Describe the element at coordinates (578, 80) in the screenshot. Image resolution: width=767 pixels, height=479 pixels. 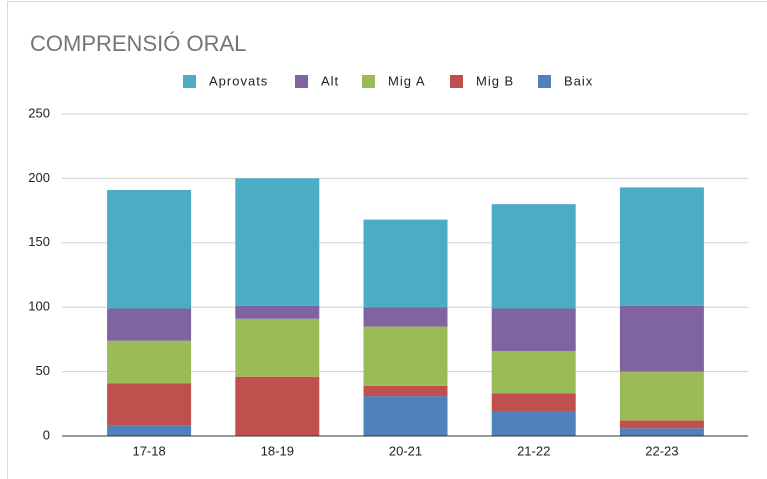
I see `legend-label: Baix` at that location.